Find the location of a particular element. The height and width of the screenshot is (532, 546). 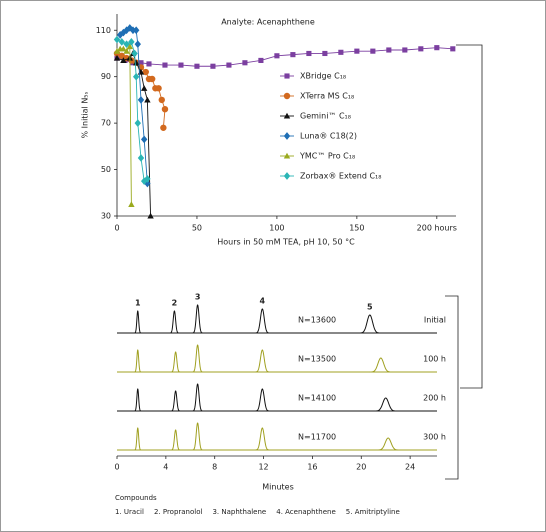

x-tick-label: 100 is located at coordinates (276, 228).